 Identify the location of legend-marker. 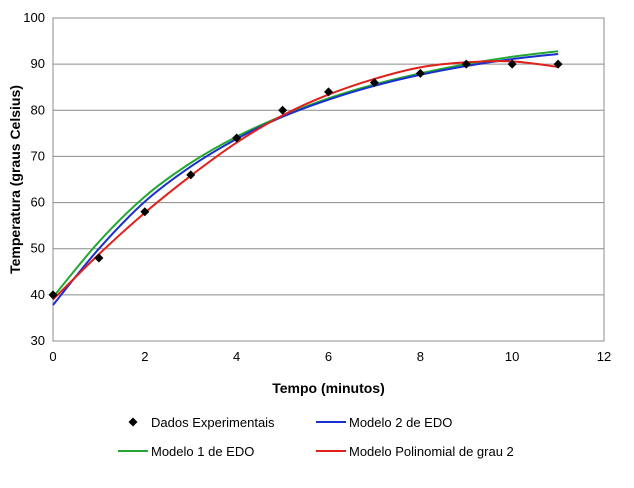
(133, 422).